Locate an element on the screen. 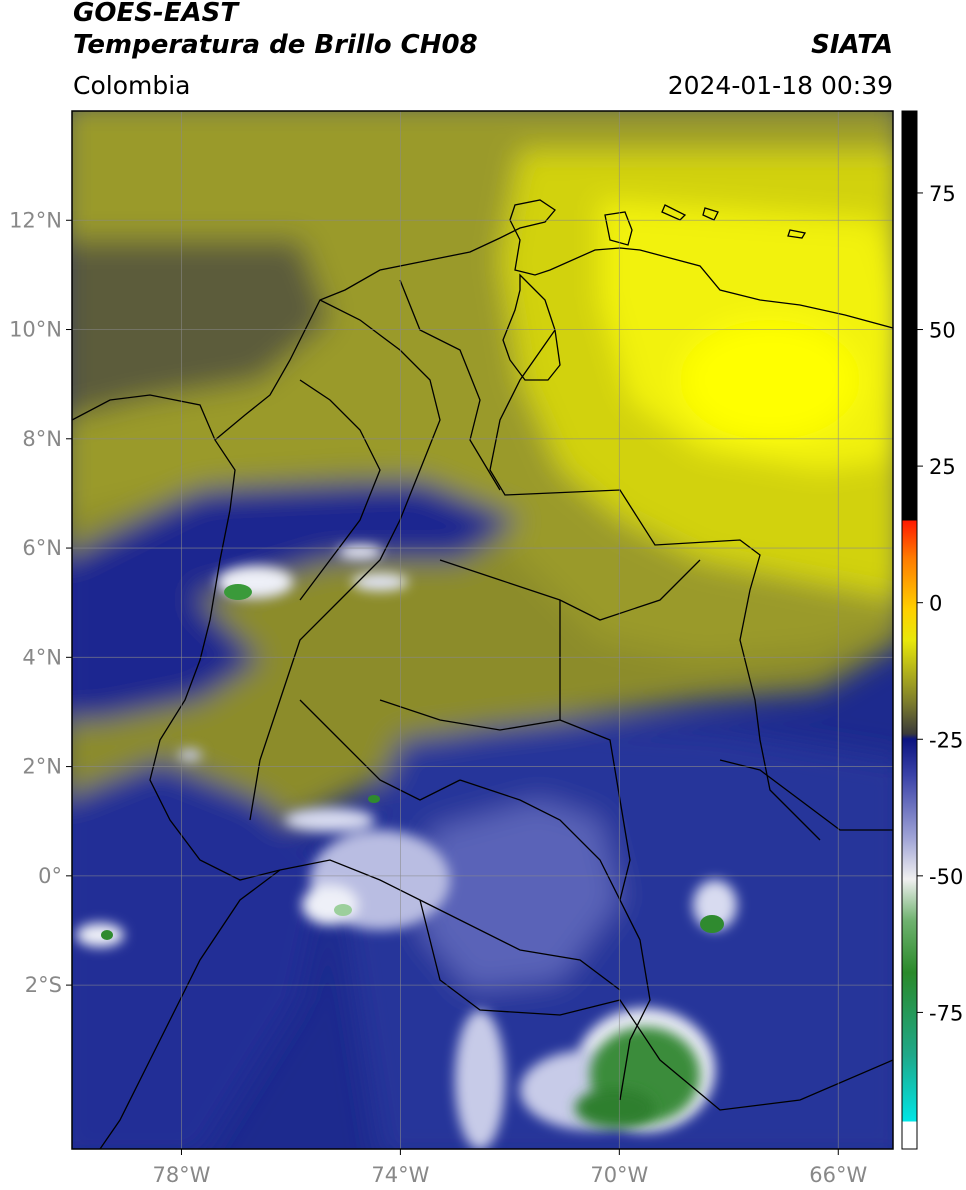 This screenshot has width=966, height=1190. colorbar-frame is located at coordinates (909, 630).